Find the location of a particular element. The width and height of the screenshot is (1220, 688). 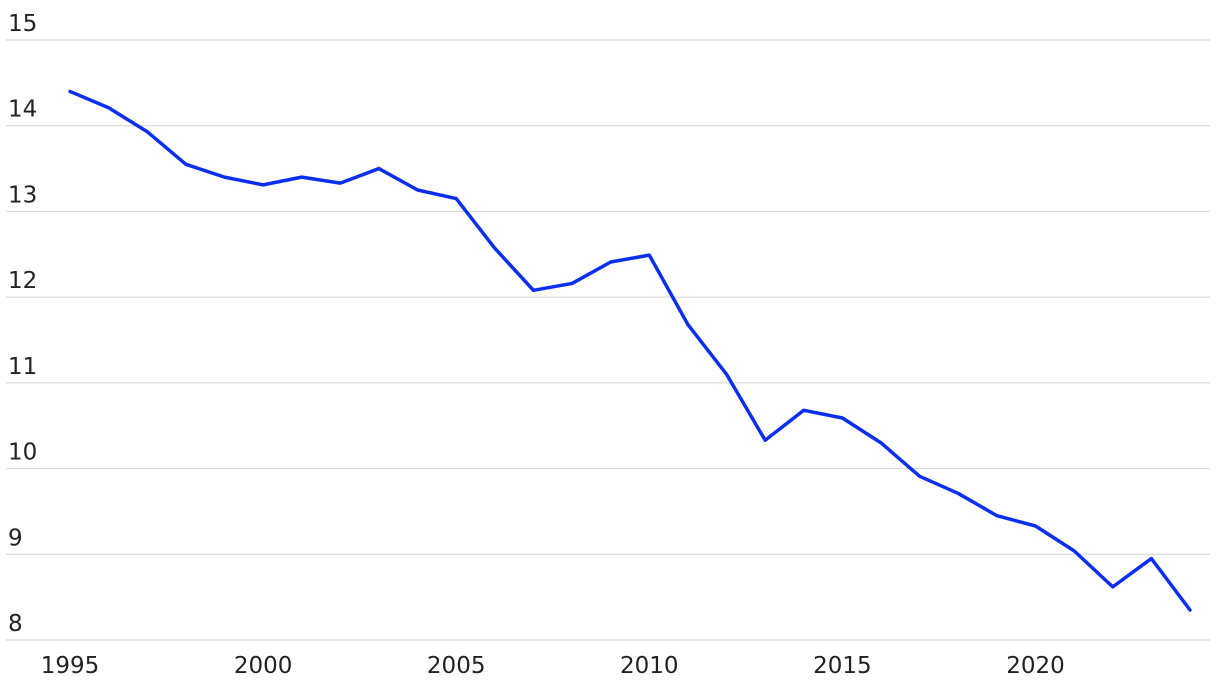

x-tick-label: 1995 is located at coordinates (70, 666).